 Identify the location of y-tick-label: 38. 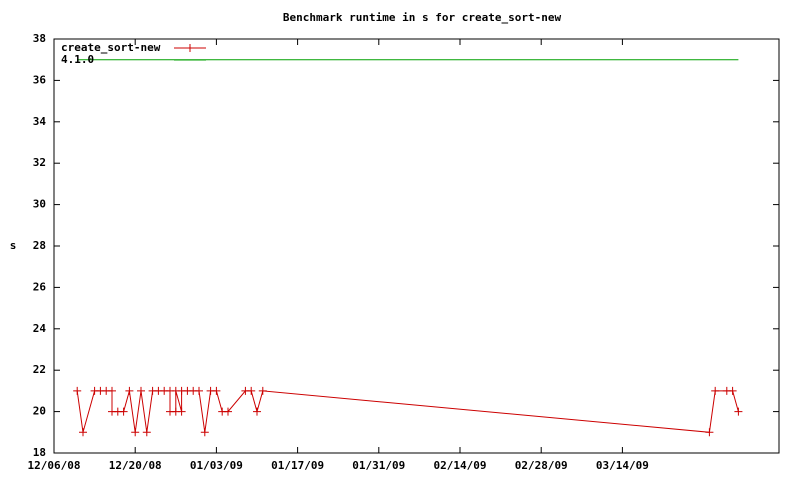
(39, 38).